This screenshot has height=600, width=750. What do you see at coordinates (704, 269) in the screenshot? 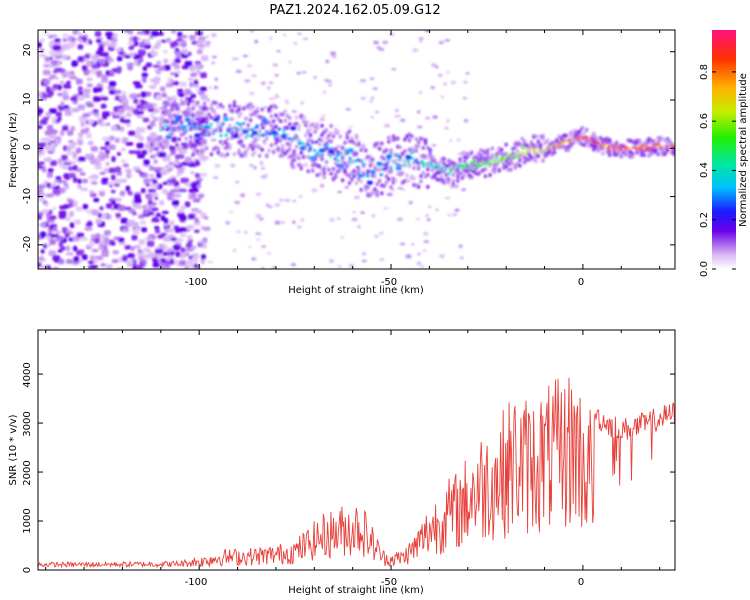
I see `colorbar-tick-0: 0.0` at bounding box center [704, 269].